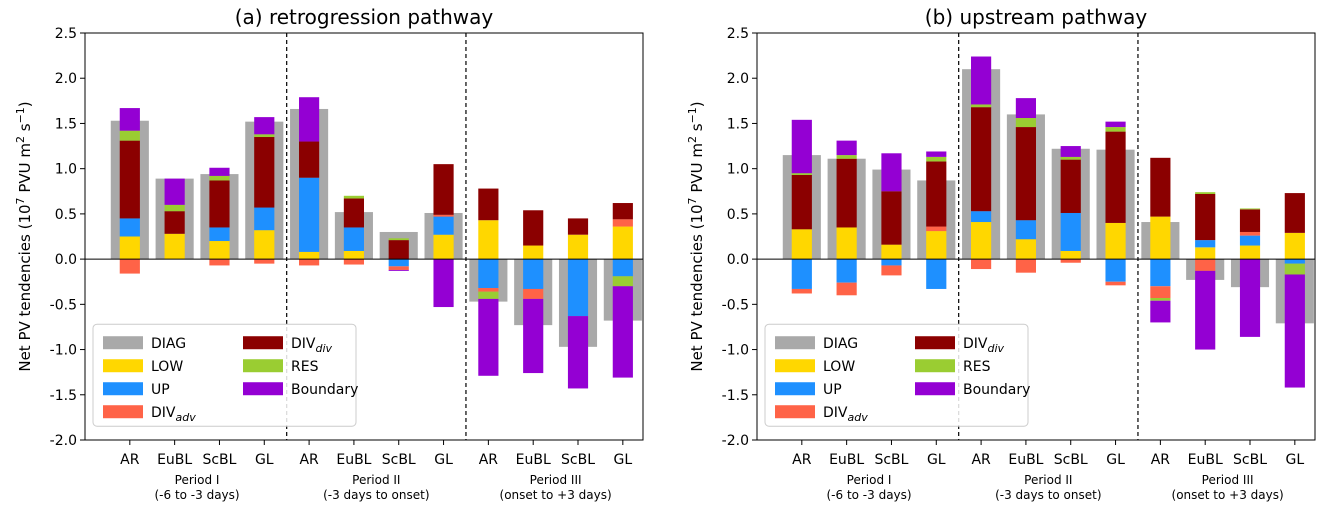 The width and height of the screenshot is (1320, 506). I want to click on legend-label-boundary: Boundary, so click(324, 390).